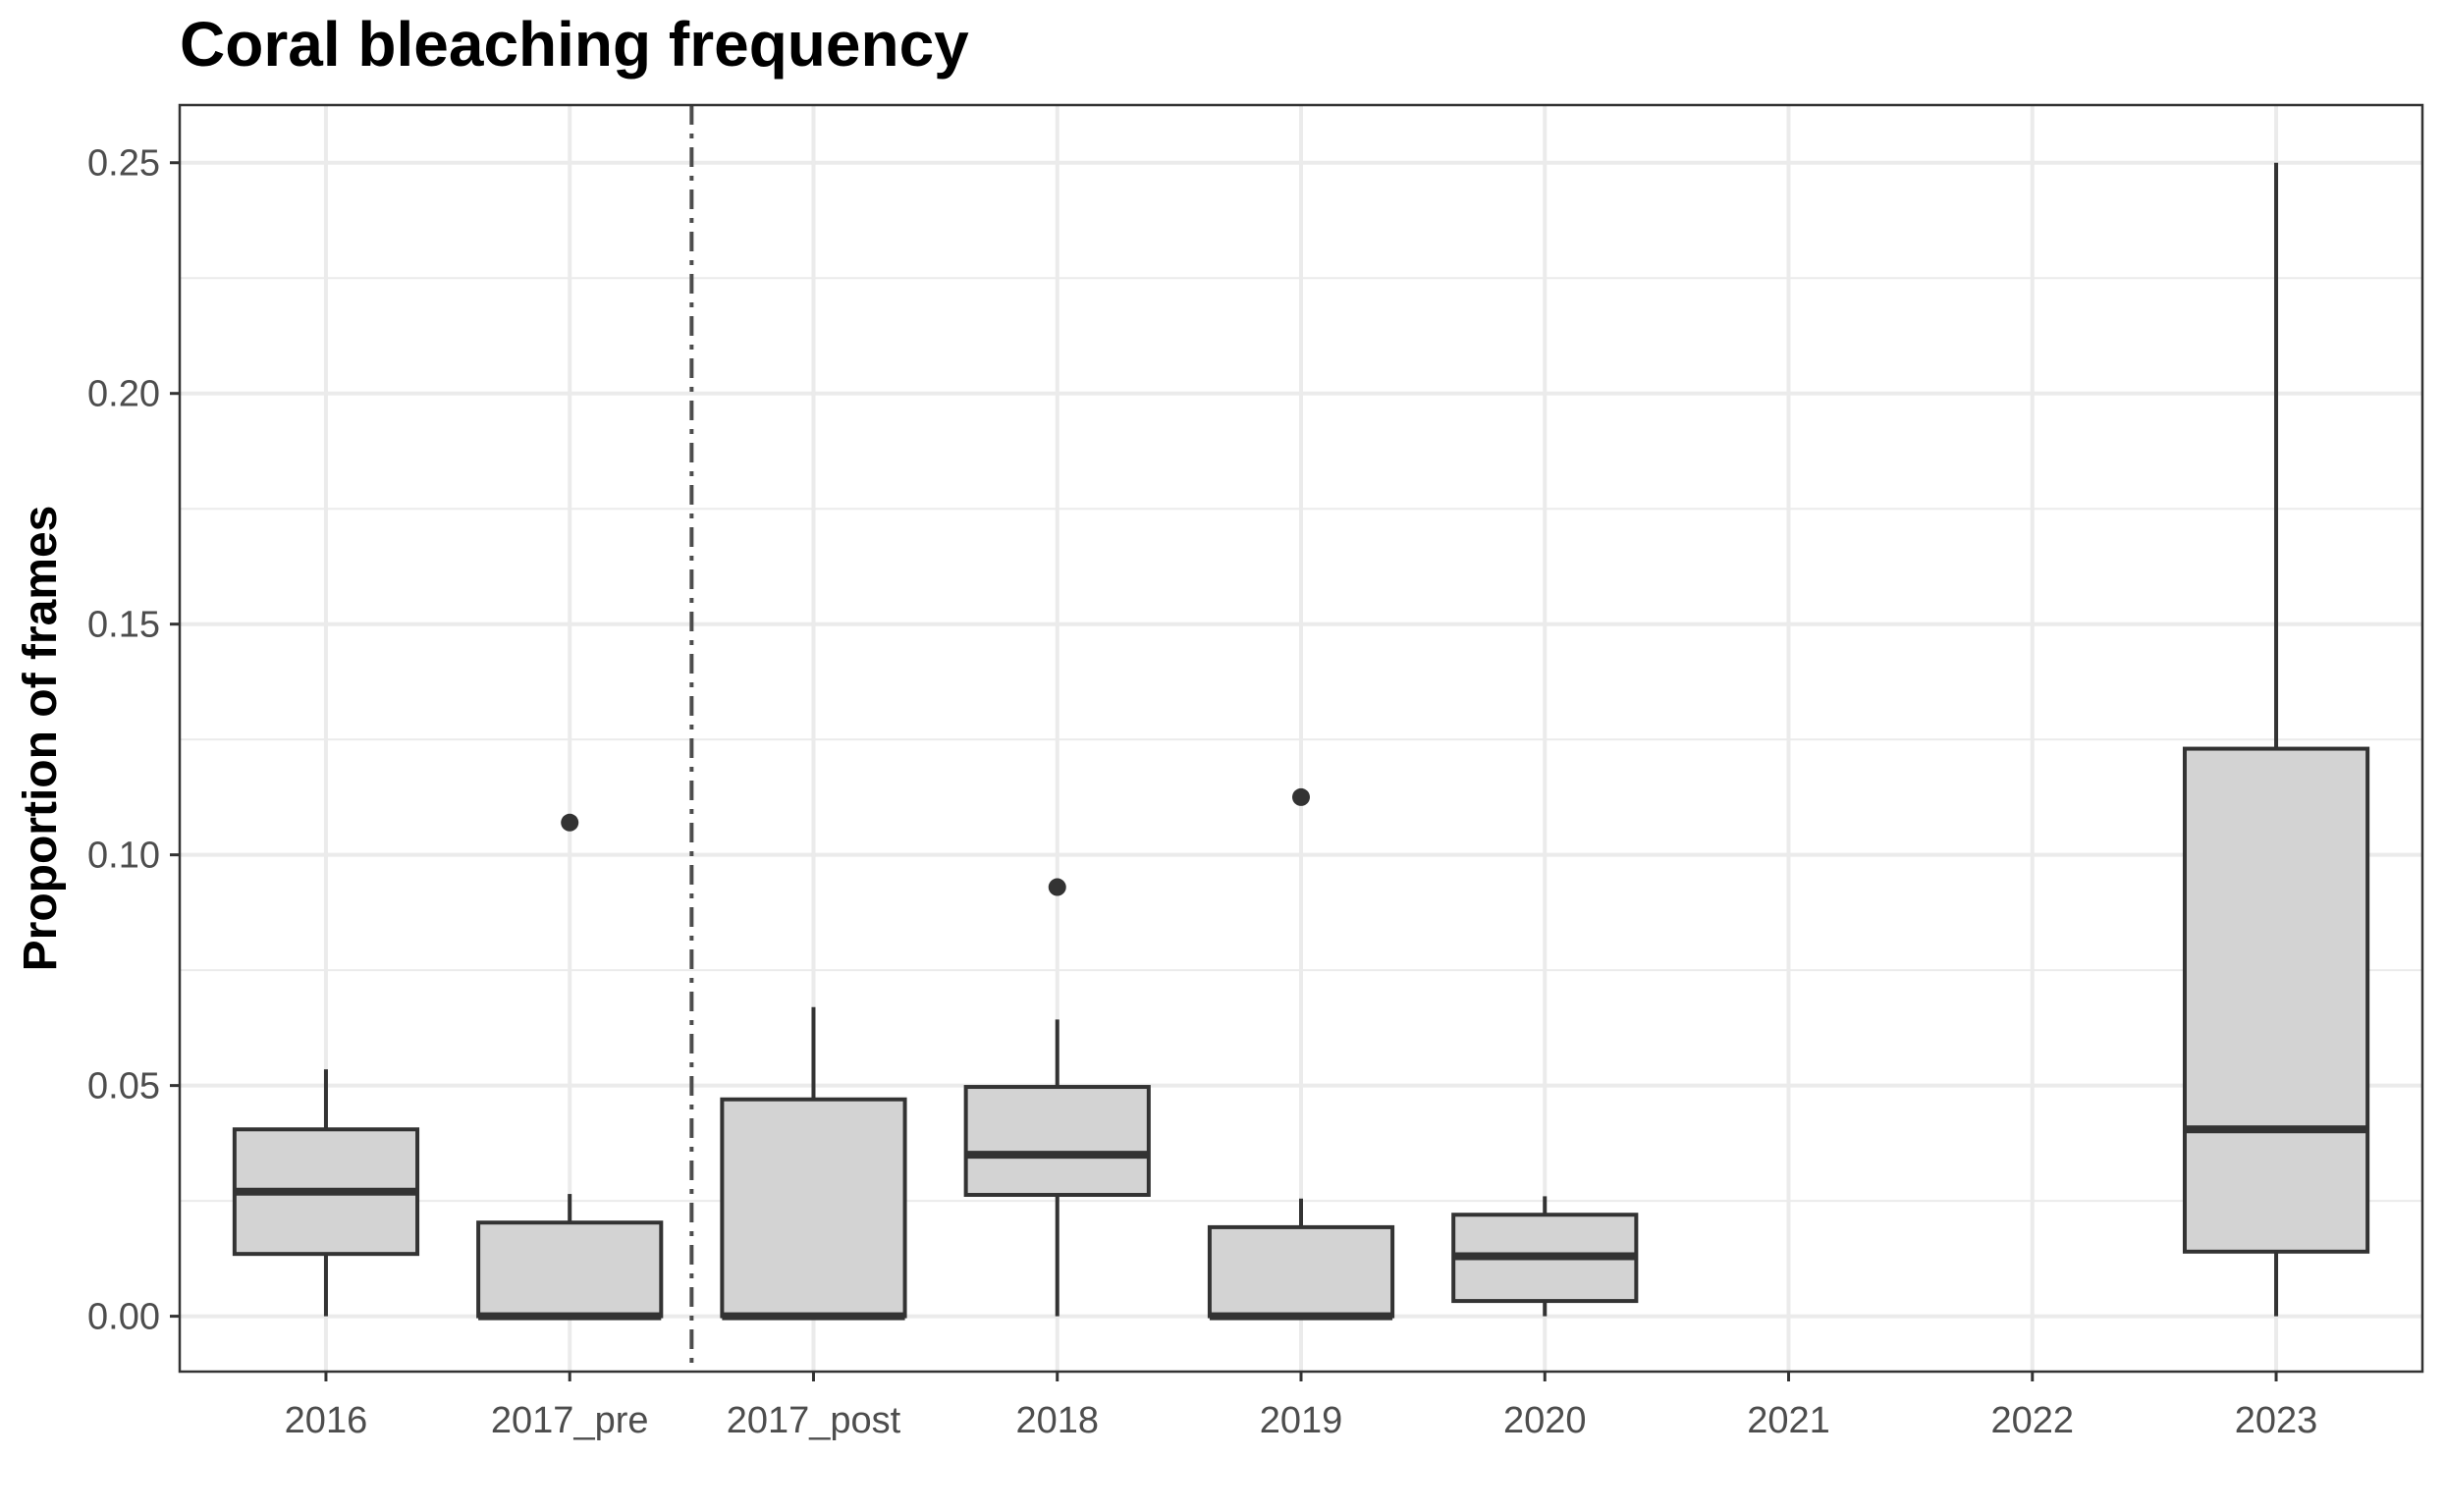 The image size is (2445, 1512). Describe the element at coordinates (570, 1420) in the screenshot. I see `x-tick-label: 2017_pre` at that location.